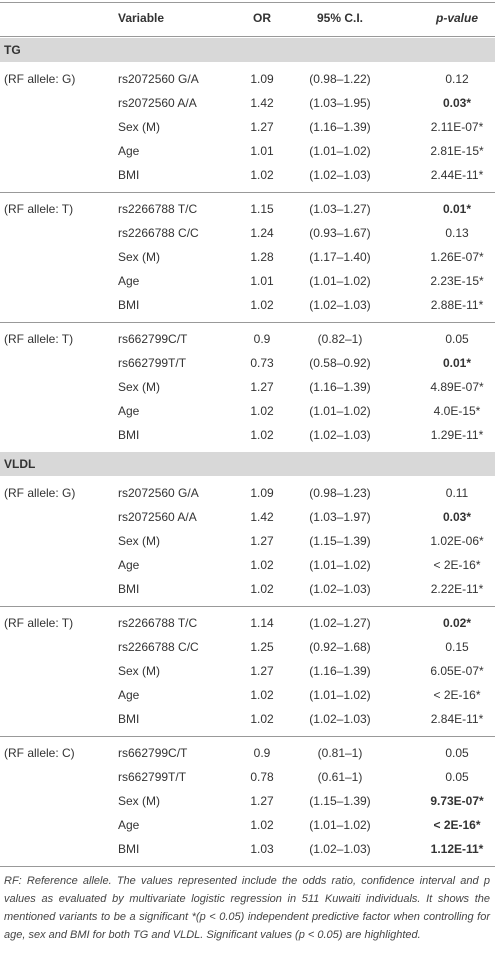 The width and height of the screenshot is (495, 964). What do you see at coordinates (262, 257) in the screenshot?
I see `or-cell: 1.28` at bounding box center [262, 257].